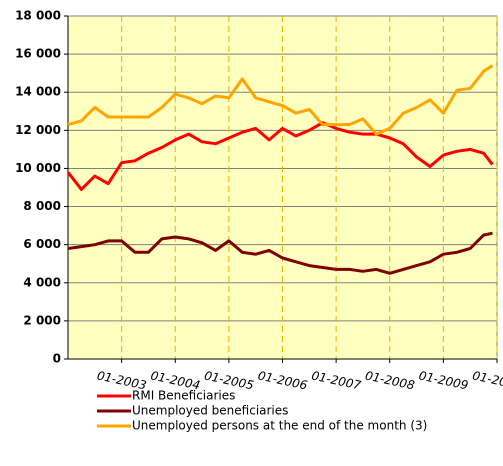  I want to click on x-tick-label: 01-2009, so click(444, 380).